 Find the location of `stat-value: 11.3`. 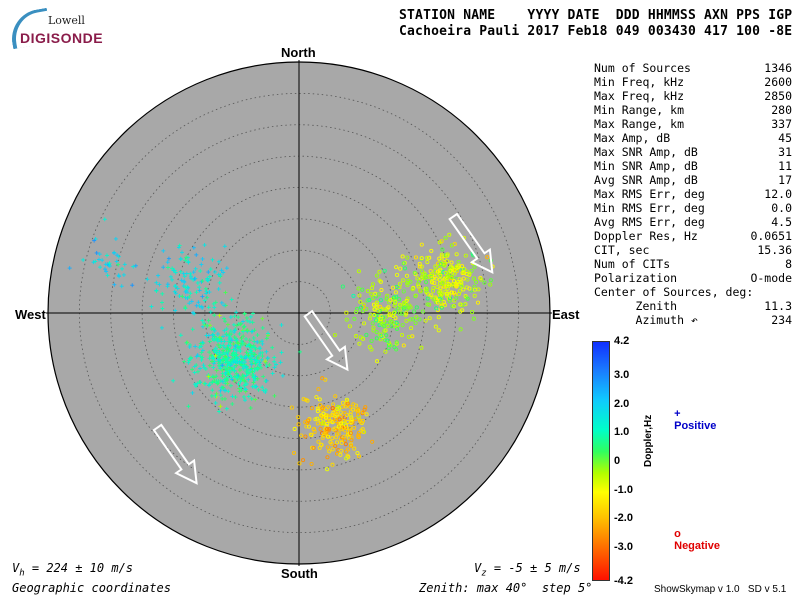

stat-value: 11.3 is located at coordinates (778, 306).